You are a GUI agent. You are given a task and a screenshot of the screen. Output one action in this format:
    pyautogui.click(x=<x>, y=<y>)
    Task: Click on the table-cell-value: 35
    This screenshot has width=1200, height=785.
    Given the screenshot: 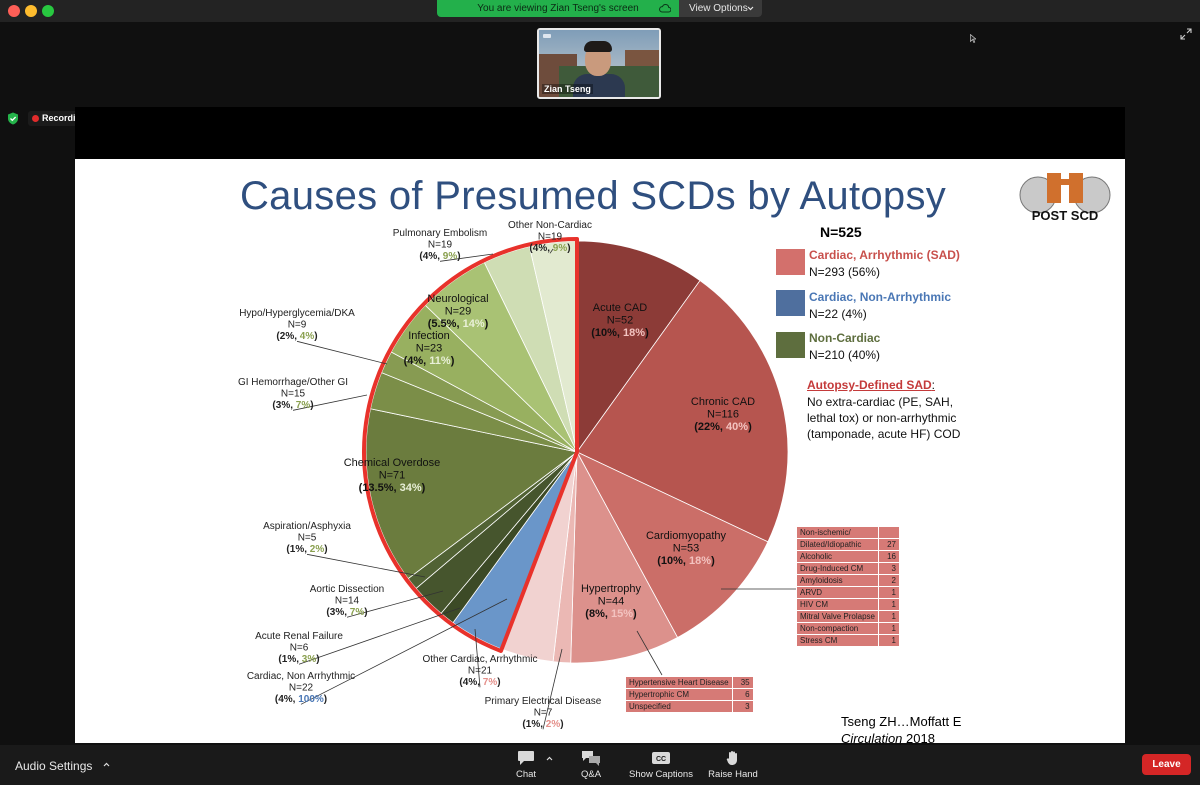 What is the action you would take?
    pyautogui.click(x=742, y=682)
    